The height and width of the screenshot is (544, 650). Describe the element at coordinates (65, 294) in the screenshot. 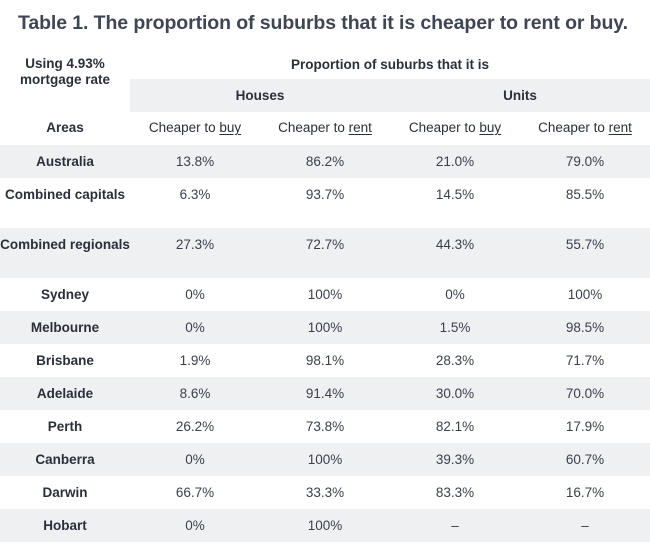

I see `area-cell: Sydney` at that location.